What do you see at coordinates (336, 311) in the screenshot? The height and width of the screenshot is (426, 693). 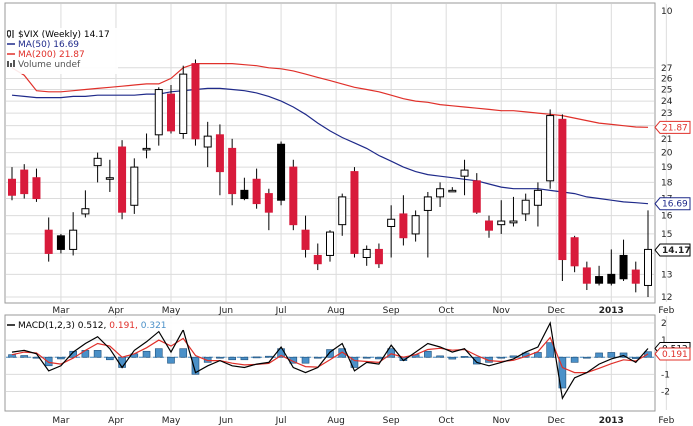 I see `price-x-tick-label: Aug` at bounding box center [336, 311].